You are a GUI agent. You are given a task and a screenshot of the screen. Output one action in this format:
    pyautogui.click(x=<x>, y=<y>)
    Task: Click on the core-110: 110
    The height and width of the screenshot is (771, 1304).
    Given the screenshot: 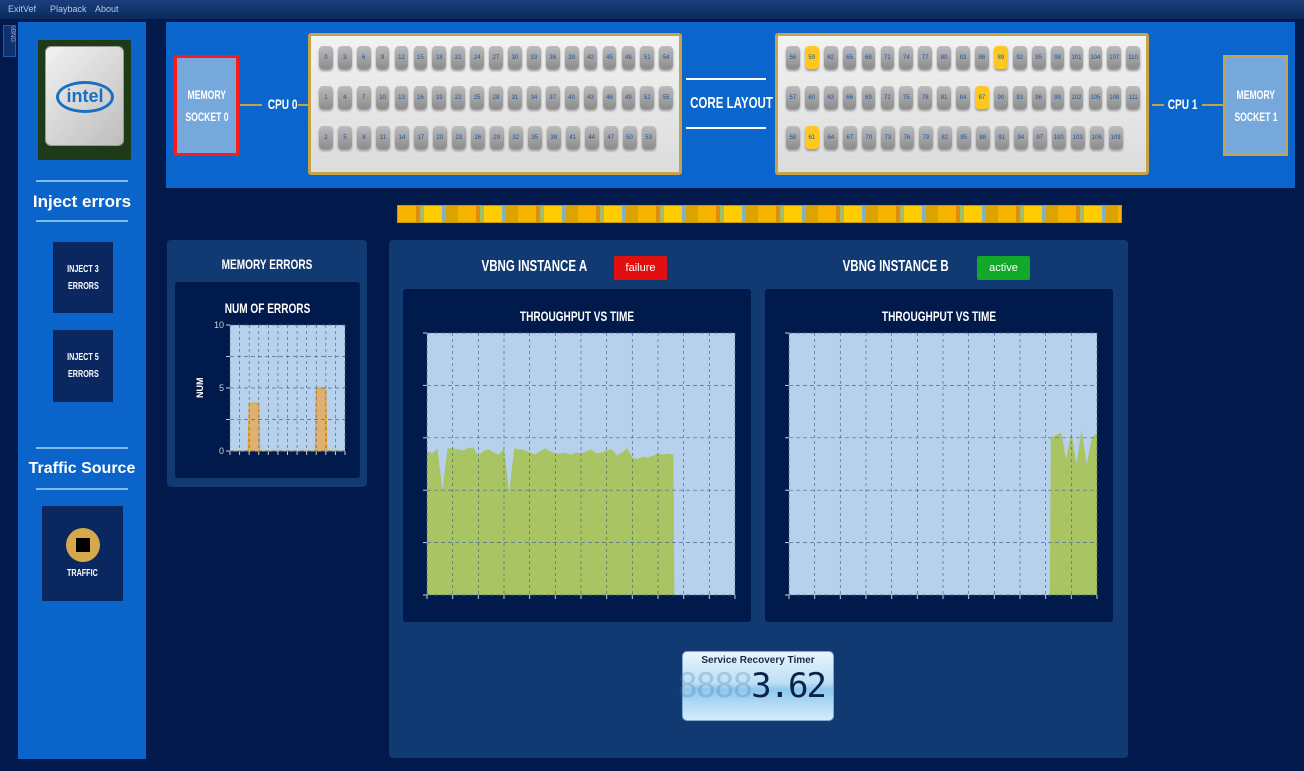 What is the action you would take?
    pyautogui.click(x=1133, y=57)
    